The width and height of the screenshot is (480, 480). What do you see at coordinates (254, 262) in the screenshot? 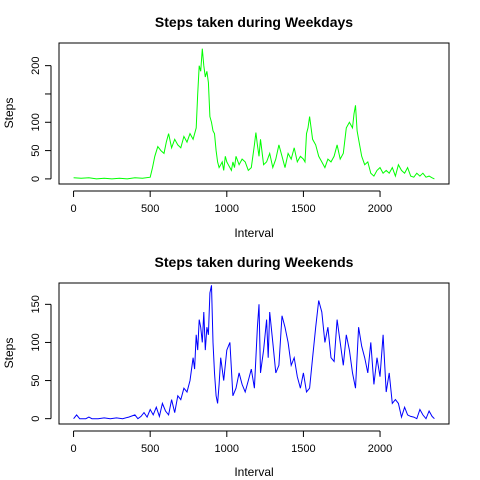
I see `weekends-title: Steps taken during Weekends` at bounding box center [254, 262].